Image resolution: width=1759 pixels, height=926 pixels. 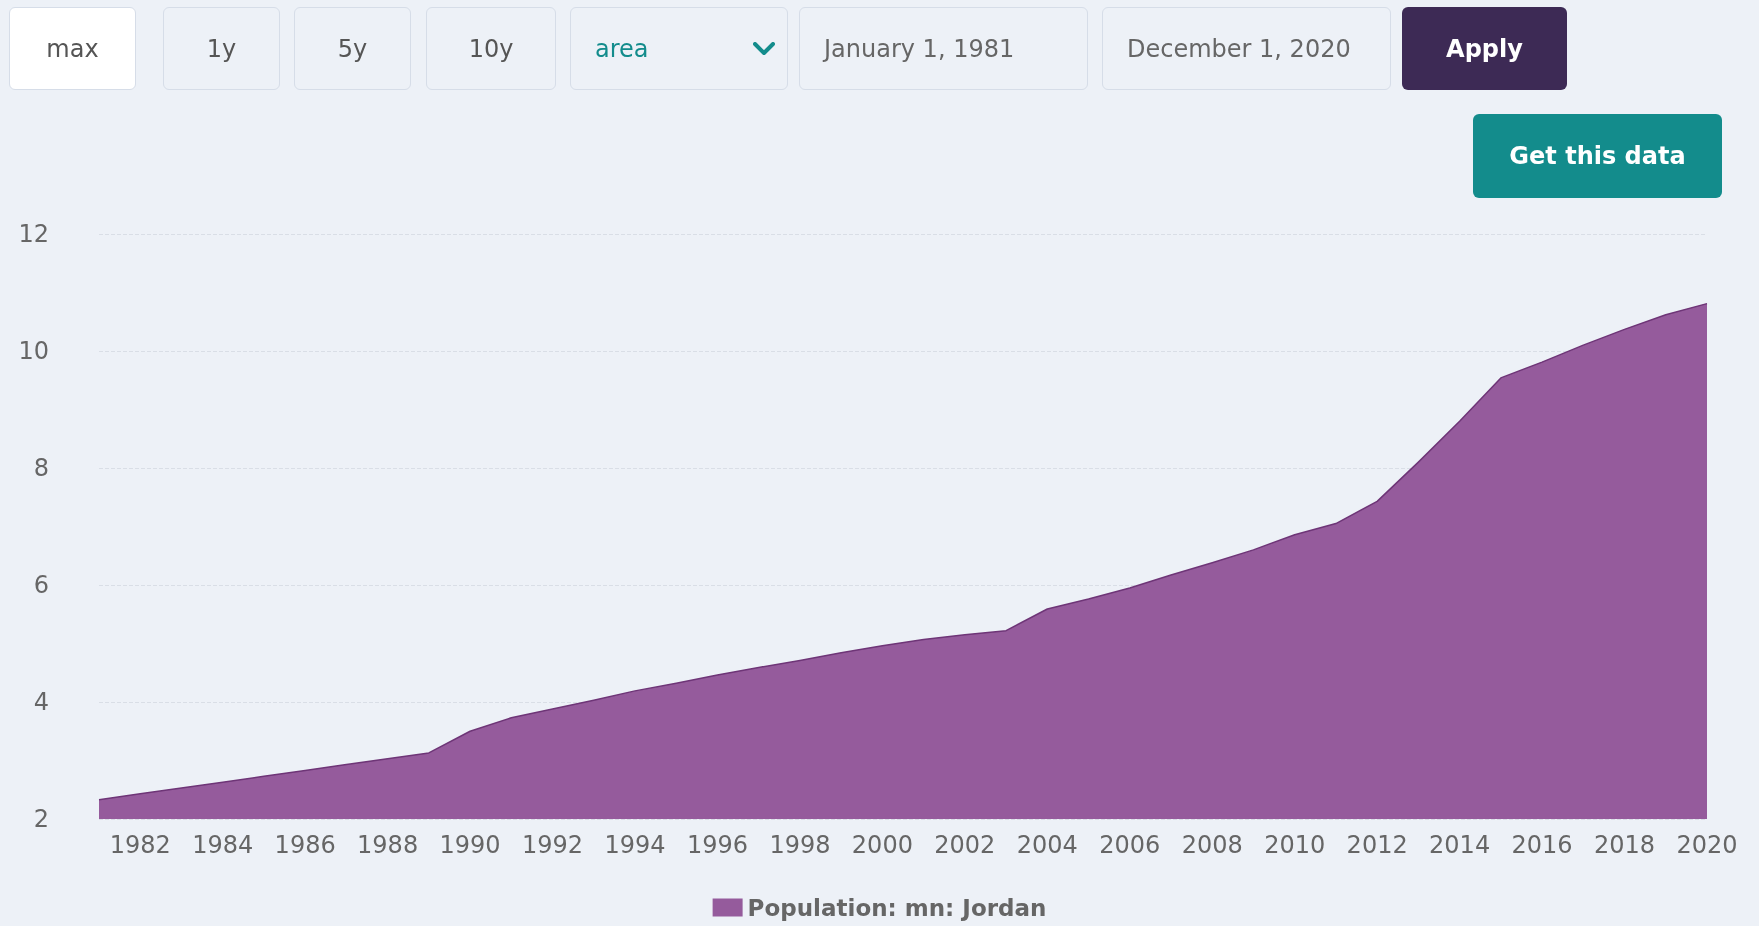 What do you see at coordinates (1212, 845) in the screenshot?
I see `x-tick-label: 2008` at bounding box center [1212, 845].